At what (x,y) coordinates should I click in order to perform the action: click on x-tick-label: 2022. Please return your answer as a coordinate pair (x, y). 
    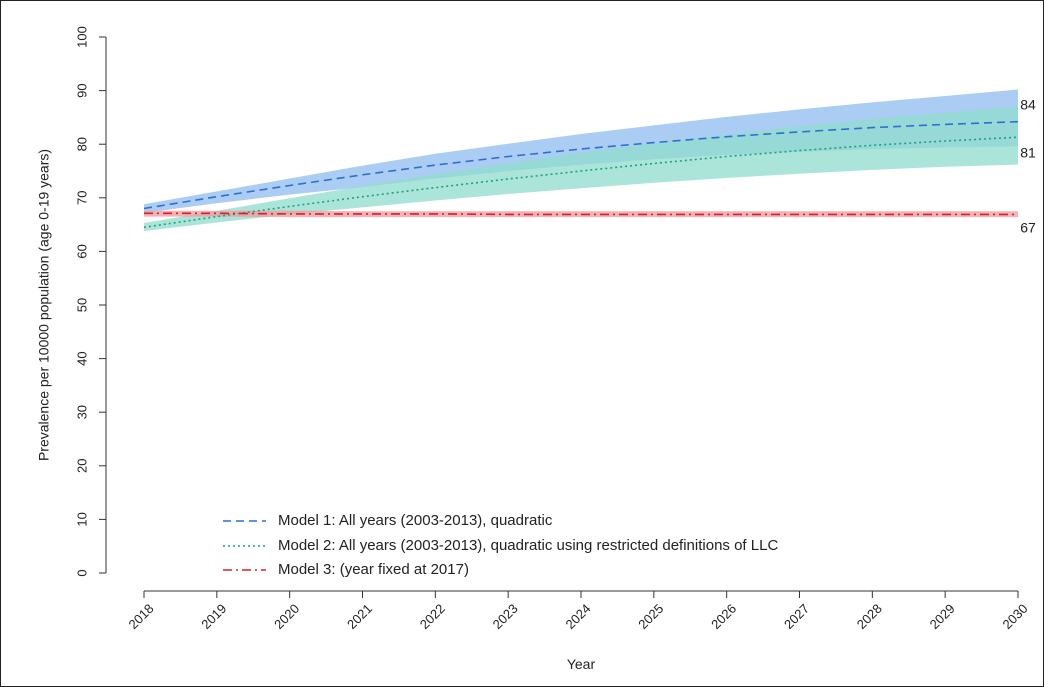
    Looking at the image, I should click on (432, 616).